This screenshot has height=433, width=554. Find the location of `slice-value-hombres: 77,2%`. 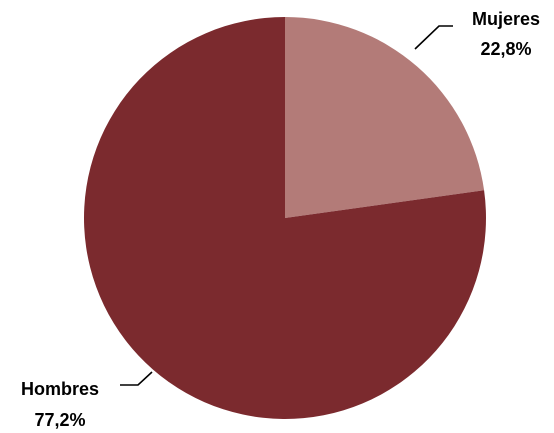

slice-value-hombres: 77,2% is located at coordinates (59, 420).